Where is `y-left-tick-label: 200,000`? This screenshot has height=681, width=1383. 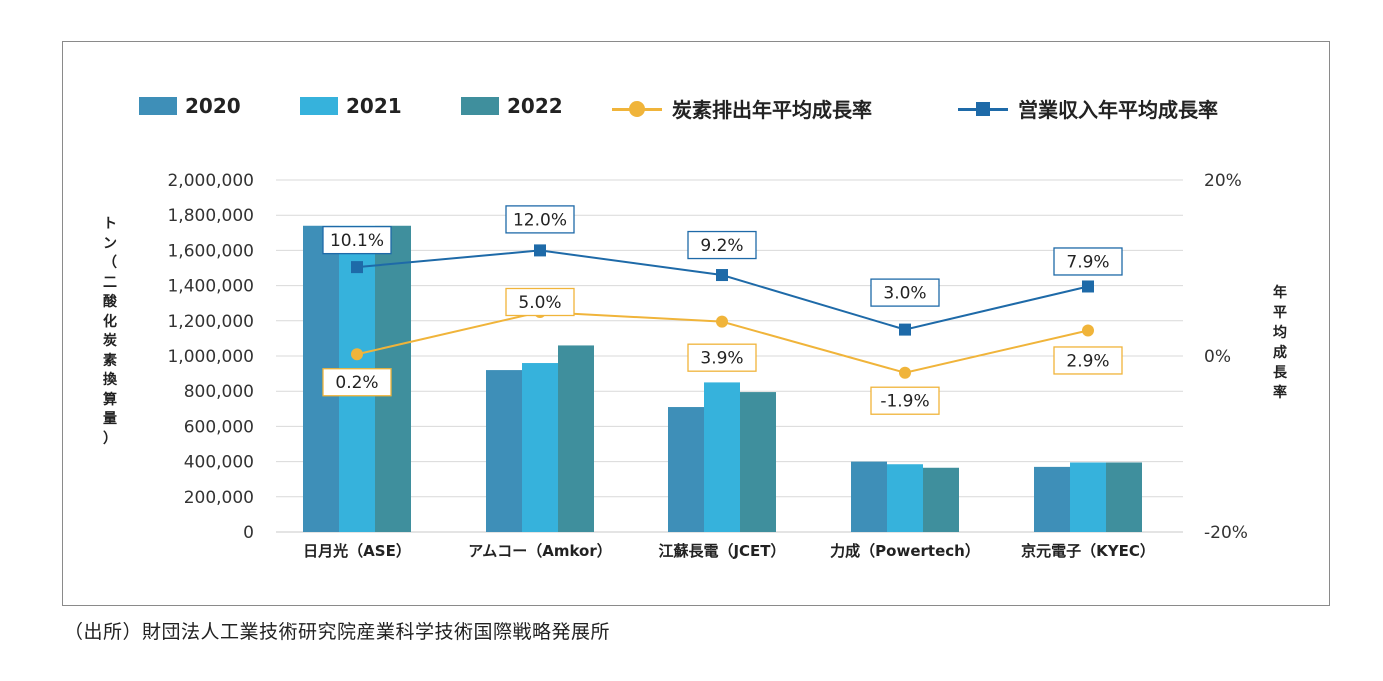 y-left-tick-label: 200,000 is located at coordinates (219, 498).